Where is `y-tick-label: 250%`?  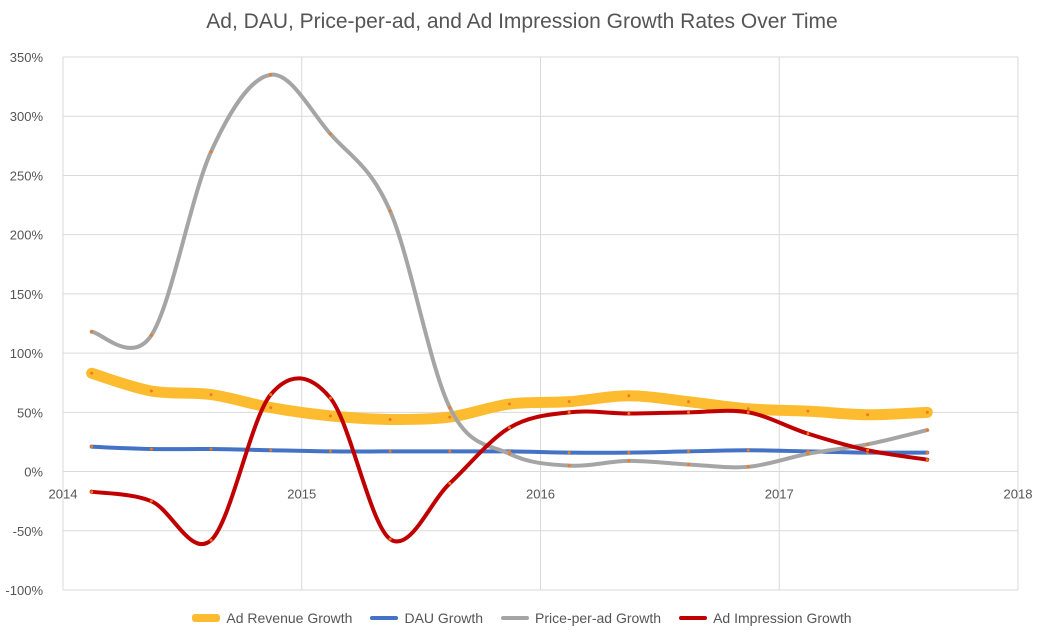
y-tick-label: 250% is located at coordinates (27, 175).